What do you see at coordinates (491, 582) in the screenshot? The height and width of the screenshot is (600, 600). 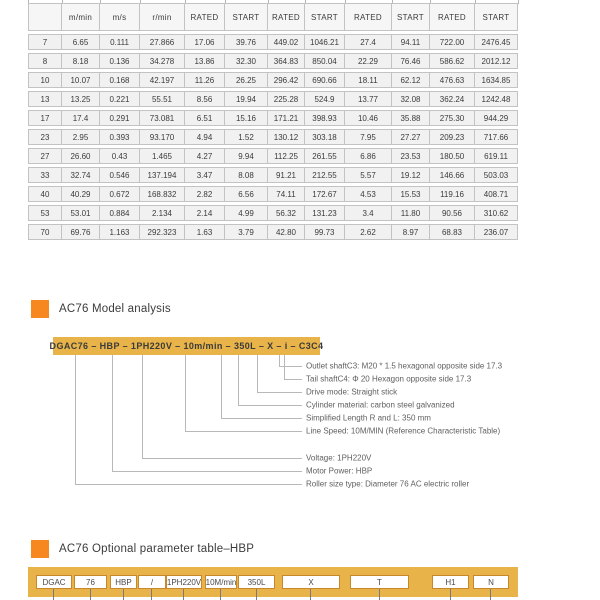 I see `parameter-box: N` at bounding box center [491, 582].